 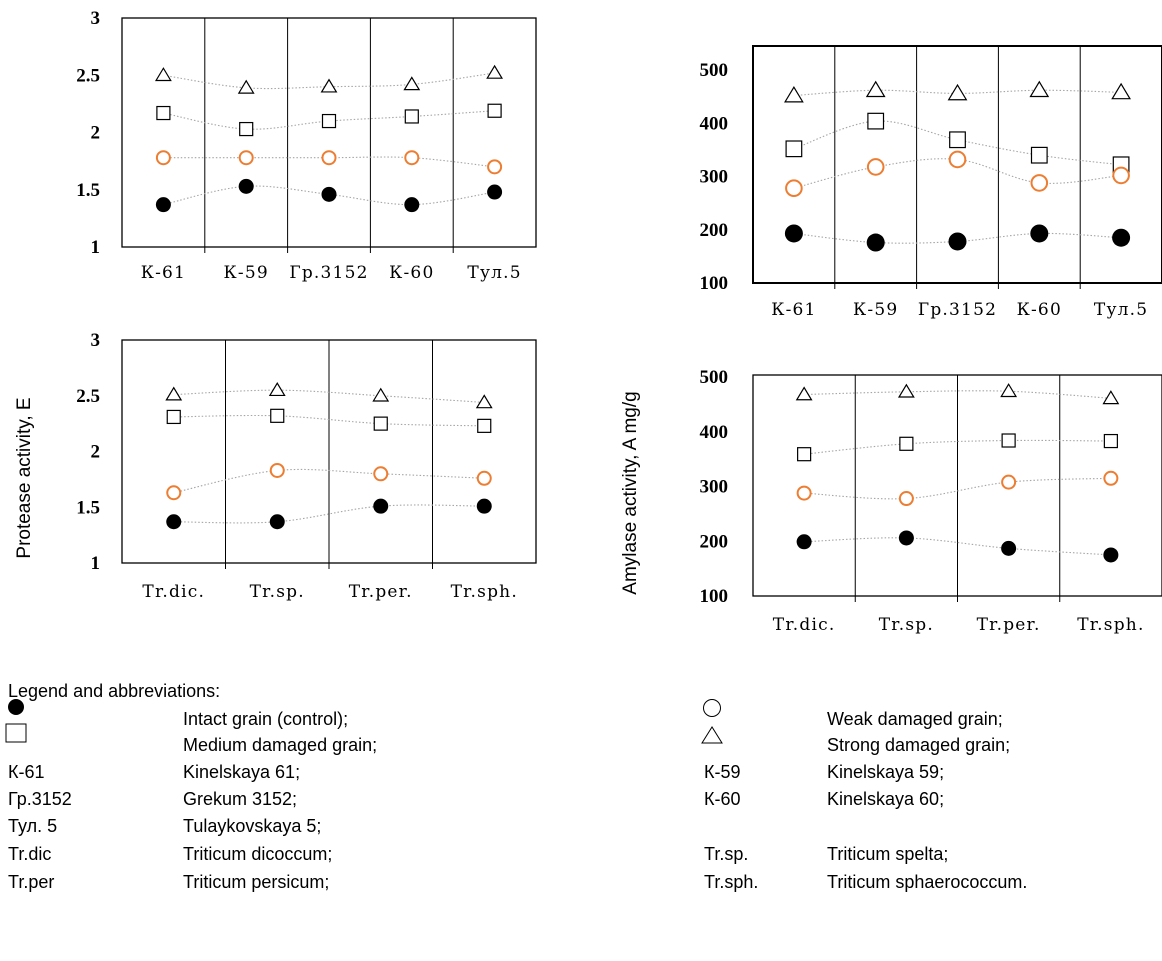 What do you see at coordinates (246, 273) in the screenshot?
I see `x-tick-label: К-59` at bounding box center [246, 273].